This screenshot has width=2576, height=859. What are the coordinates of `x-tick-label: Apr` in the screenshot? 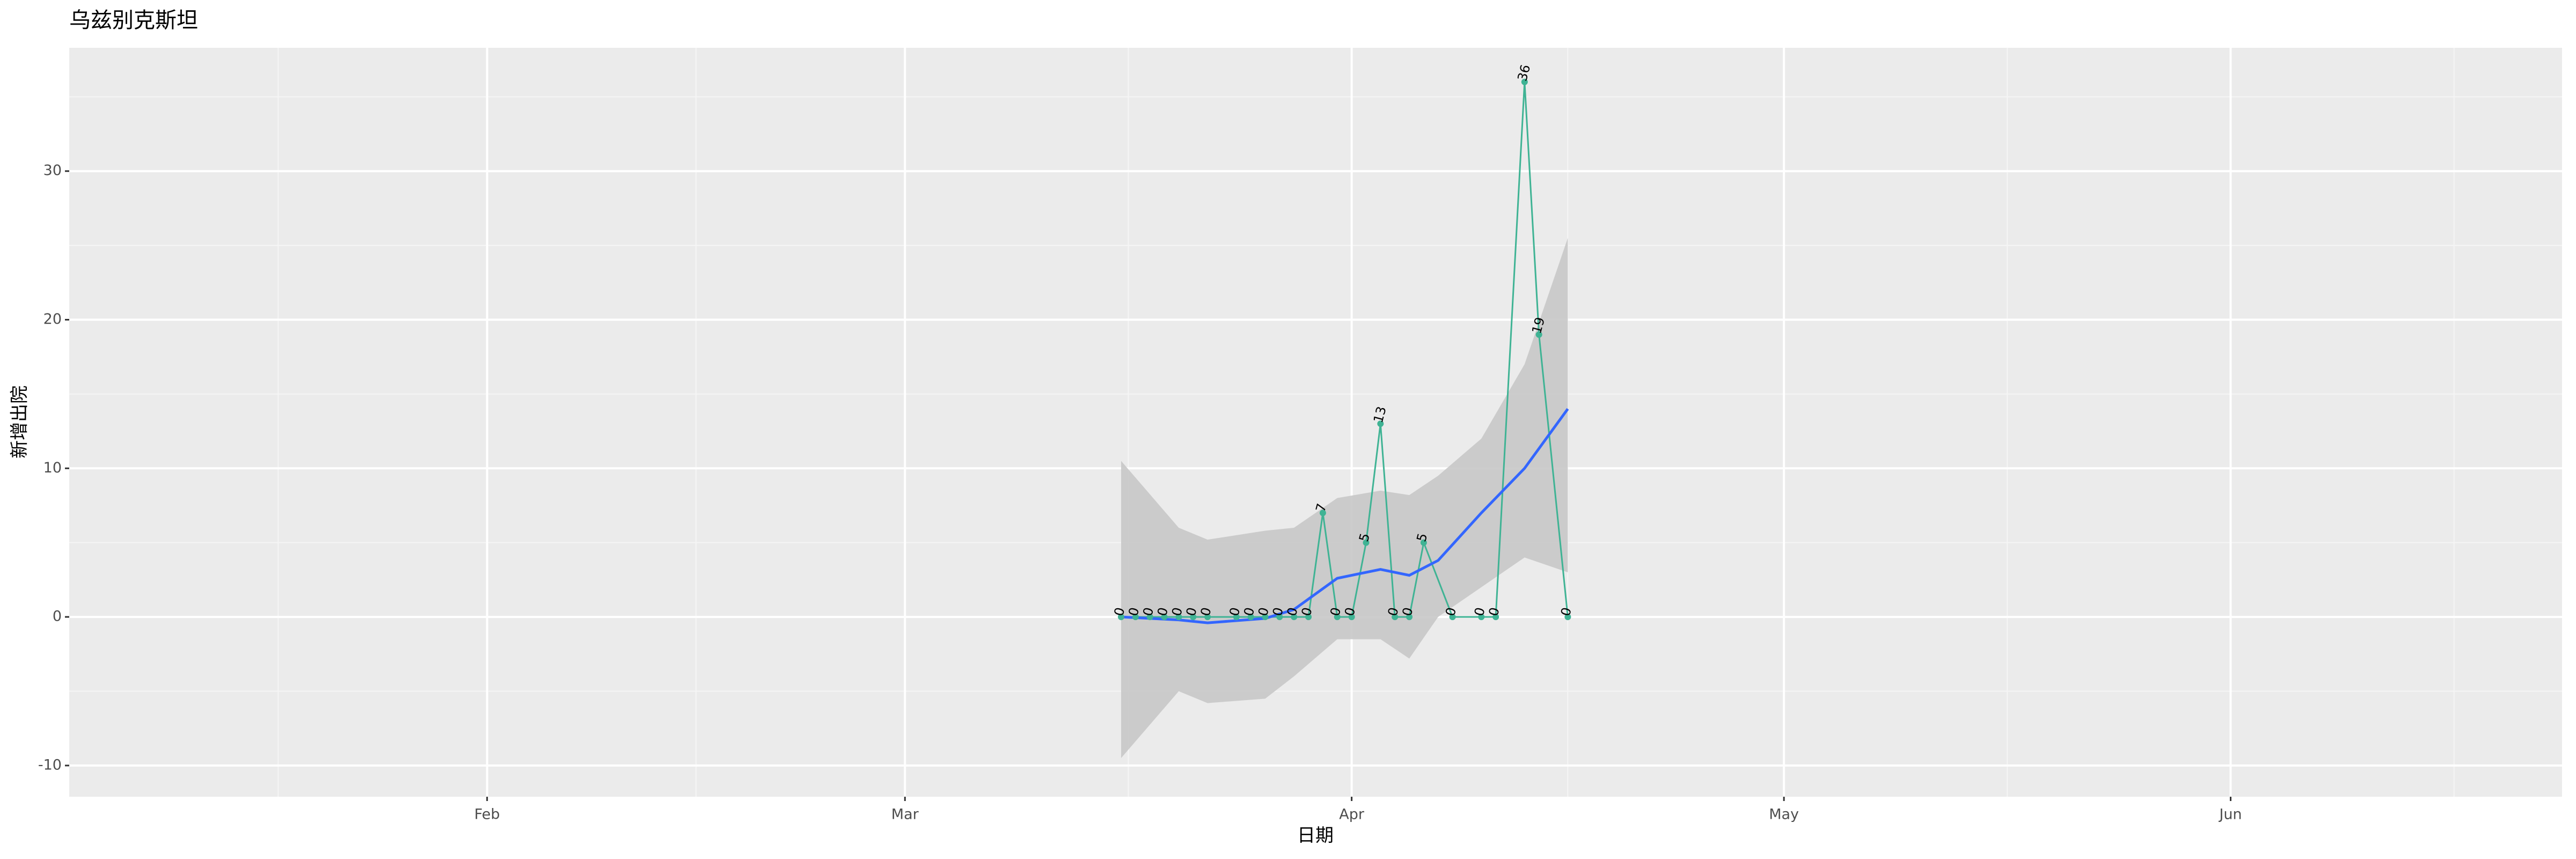 It's located at (1352, 814).